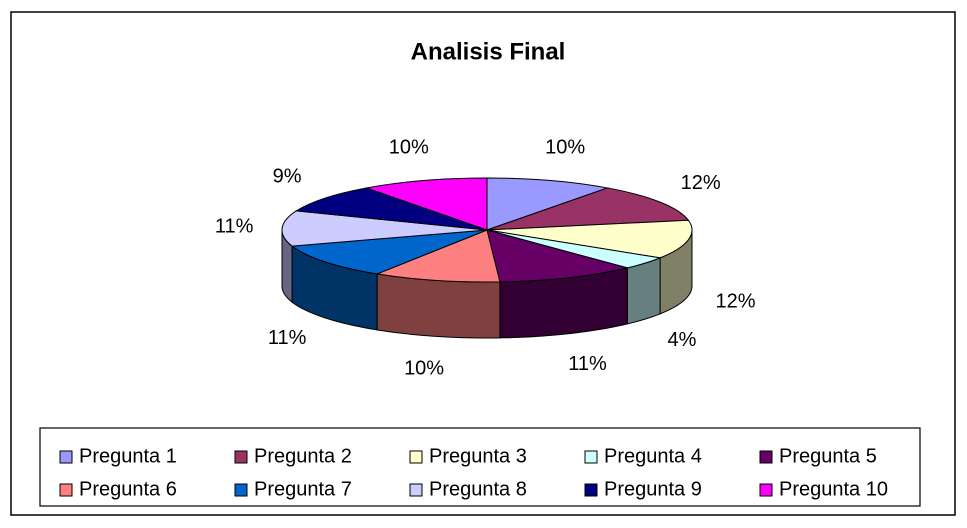 The height and width of the screenshot is (528, 967). I want to click on legend-box, so click(480, 467).